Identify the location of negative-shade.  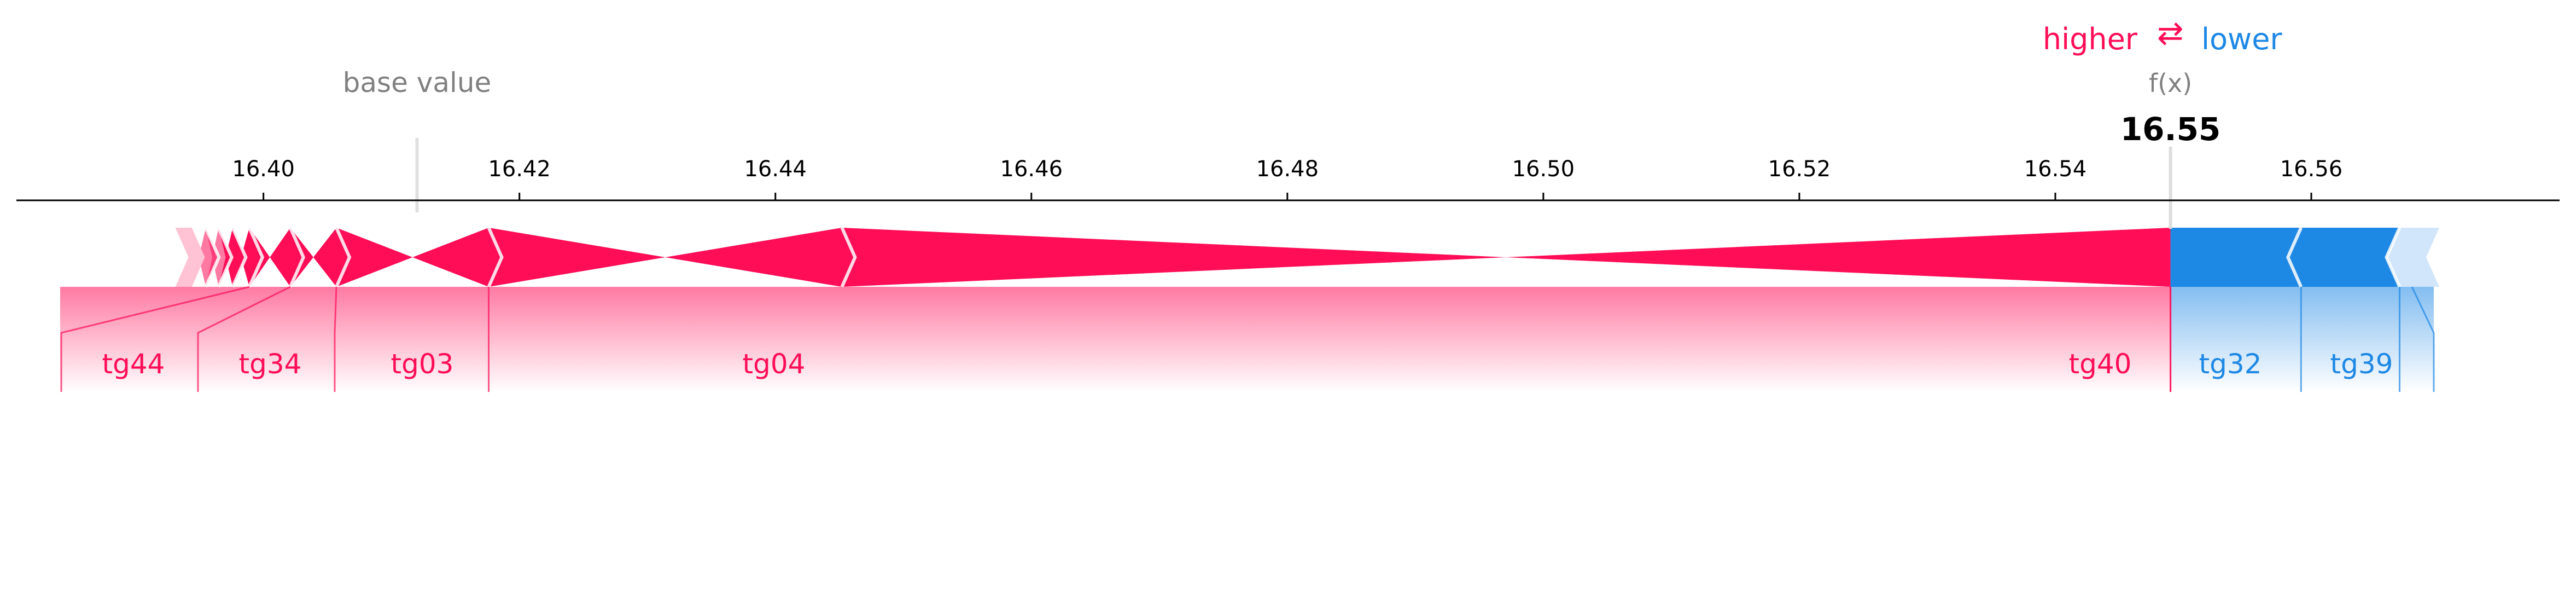
(2302, 339).